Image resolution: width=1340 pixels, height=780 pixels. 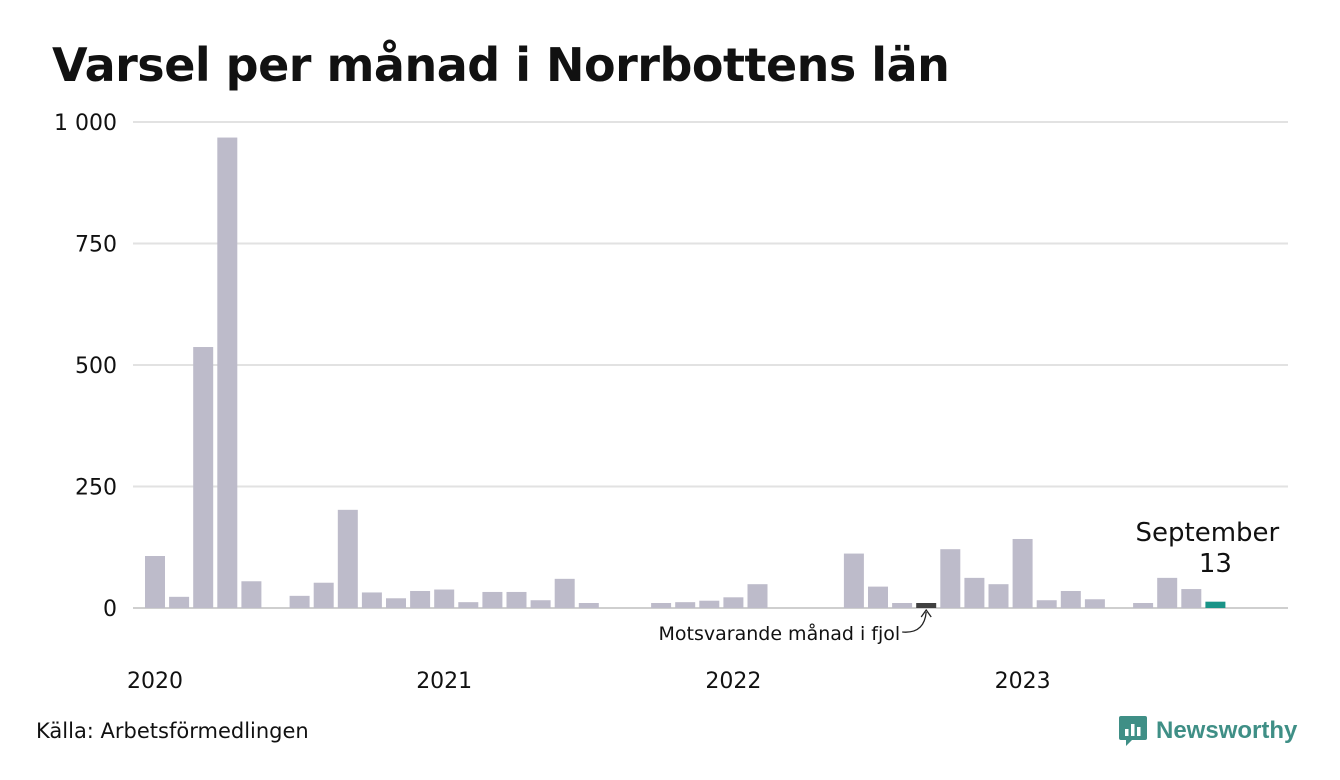 What do you see at coordinates (733, 681) in the screenshot?
I see `x-tick-label: 2022` at bounding box center [733, 681].